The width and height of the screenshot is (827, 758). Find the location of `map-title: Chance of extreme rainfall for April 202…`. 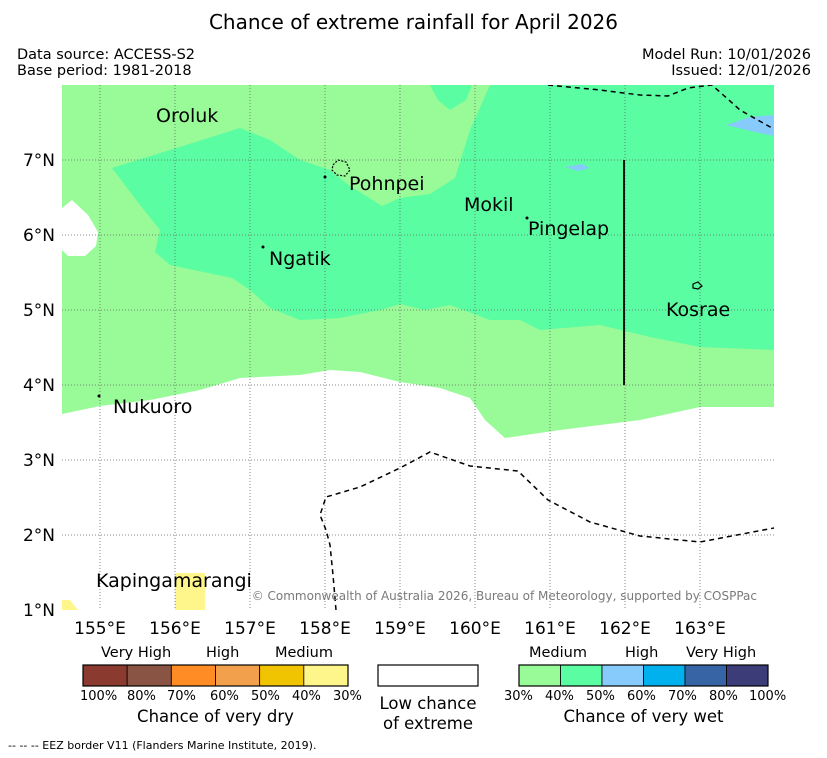

map-title: Chance of extreme rainfall for April 202… is located at coordinates (413, 22).